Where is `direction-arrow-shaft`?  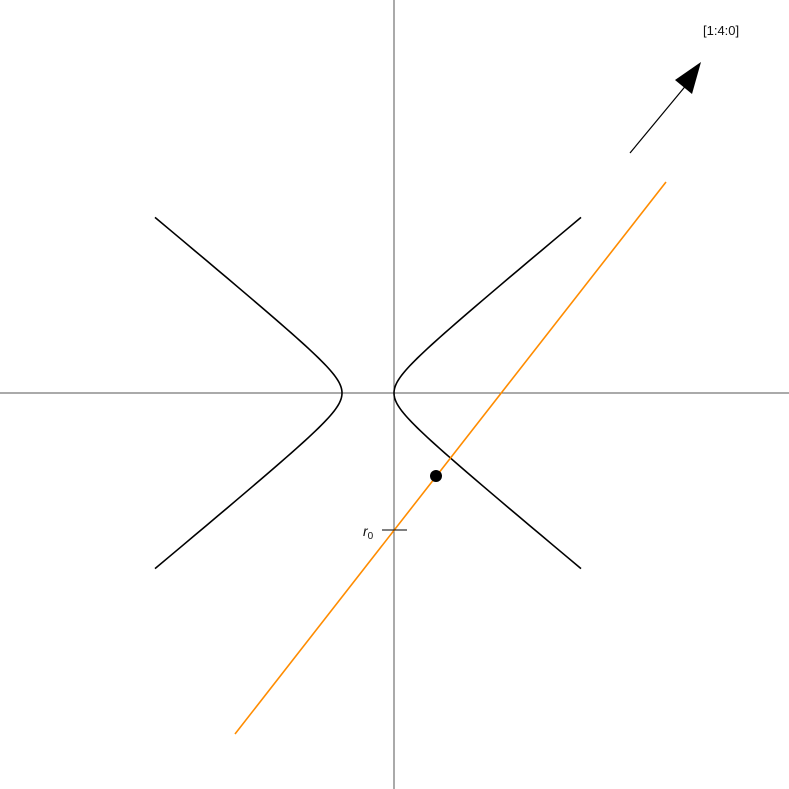 direction-arrow-shaft is located at coordinates (659, 118).